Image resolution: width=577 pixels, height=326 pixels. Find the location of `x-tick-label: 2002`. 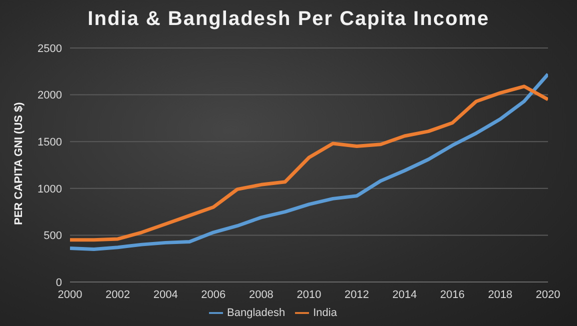

x-tick-label: 2002 is located at coordinates (118, 294).